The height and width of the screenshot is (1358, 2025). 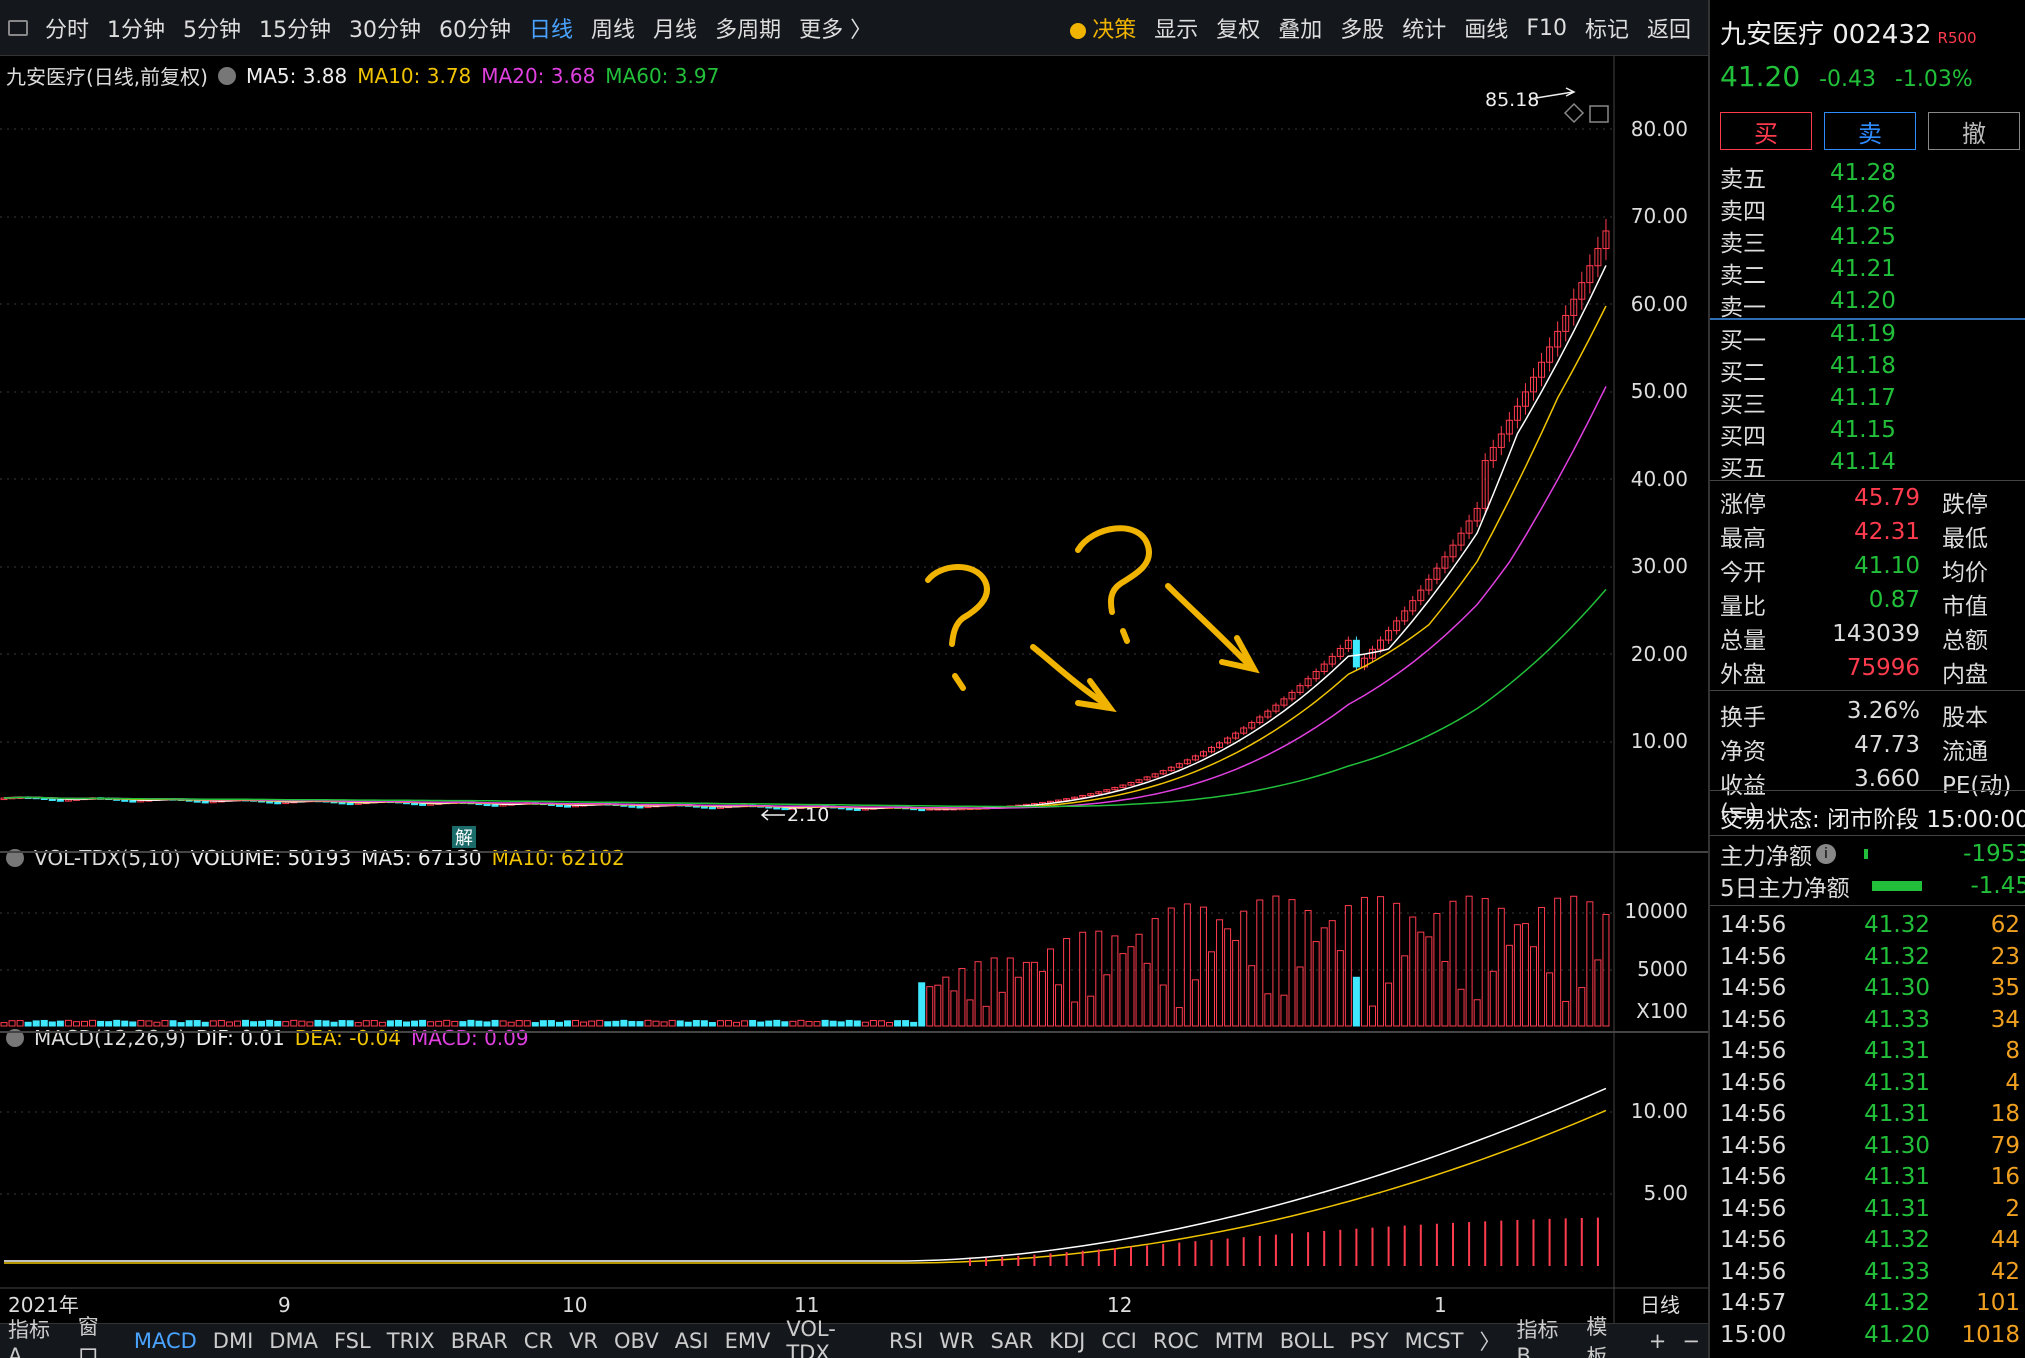 I want to click on draw-line-button: 画线, so click(x=1486, y=30).